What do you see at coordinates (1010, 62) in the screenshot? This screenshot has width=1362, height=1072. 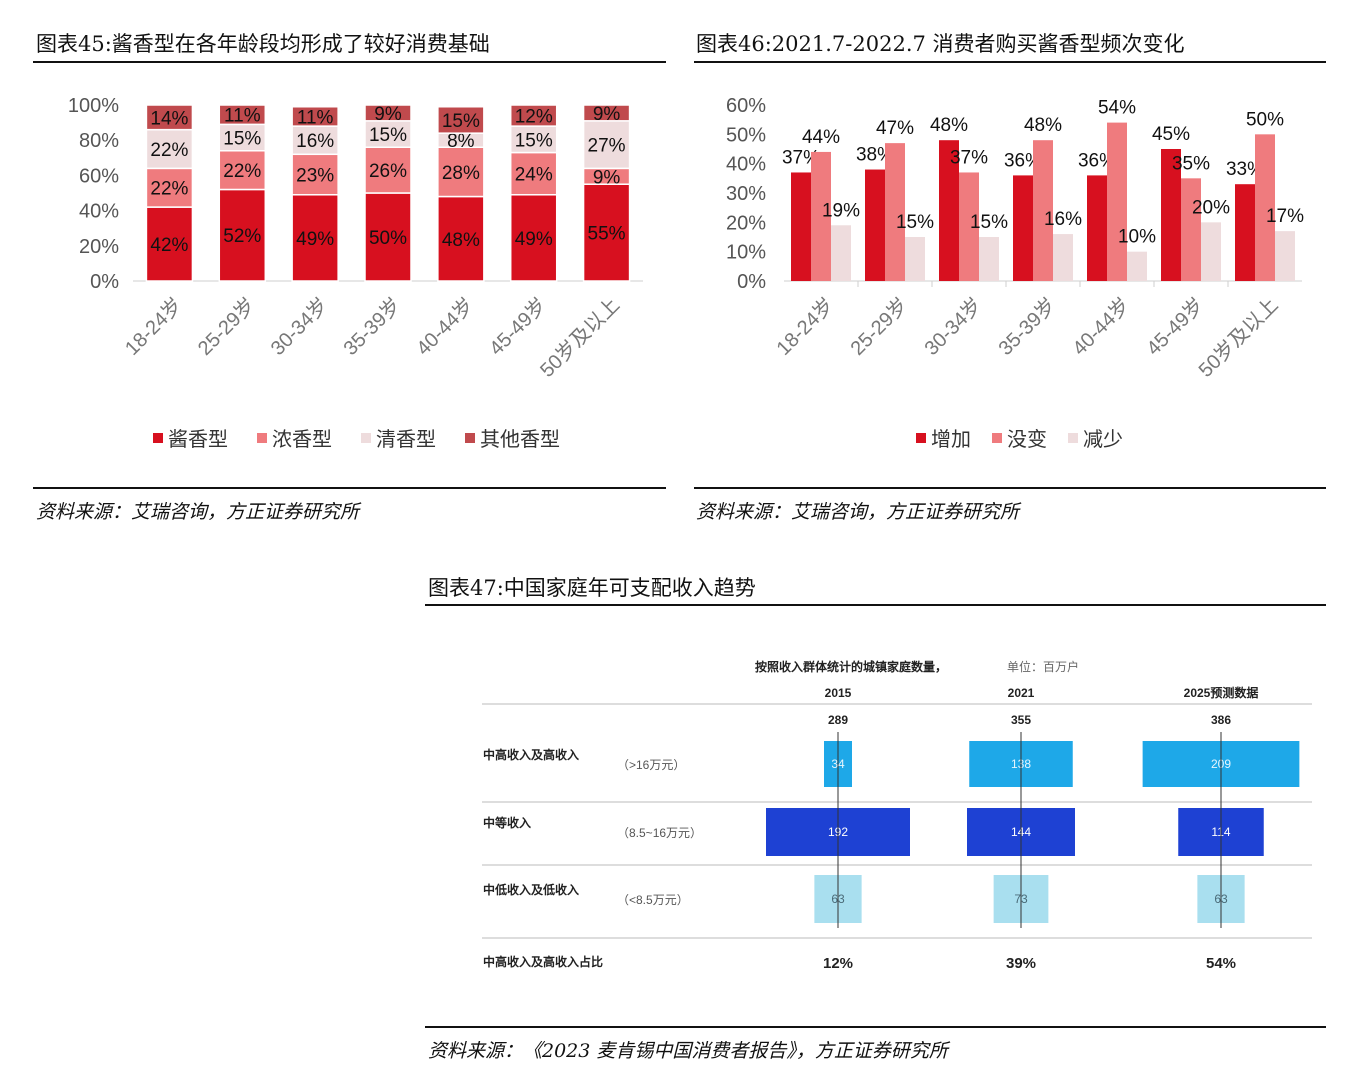 I see `chart46-top-rule` at bounding box center [1010, 62].